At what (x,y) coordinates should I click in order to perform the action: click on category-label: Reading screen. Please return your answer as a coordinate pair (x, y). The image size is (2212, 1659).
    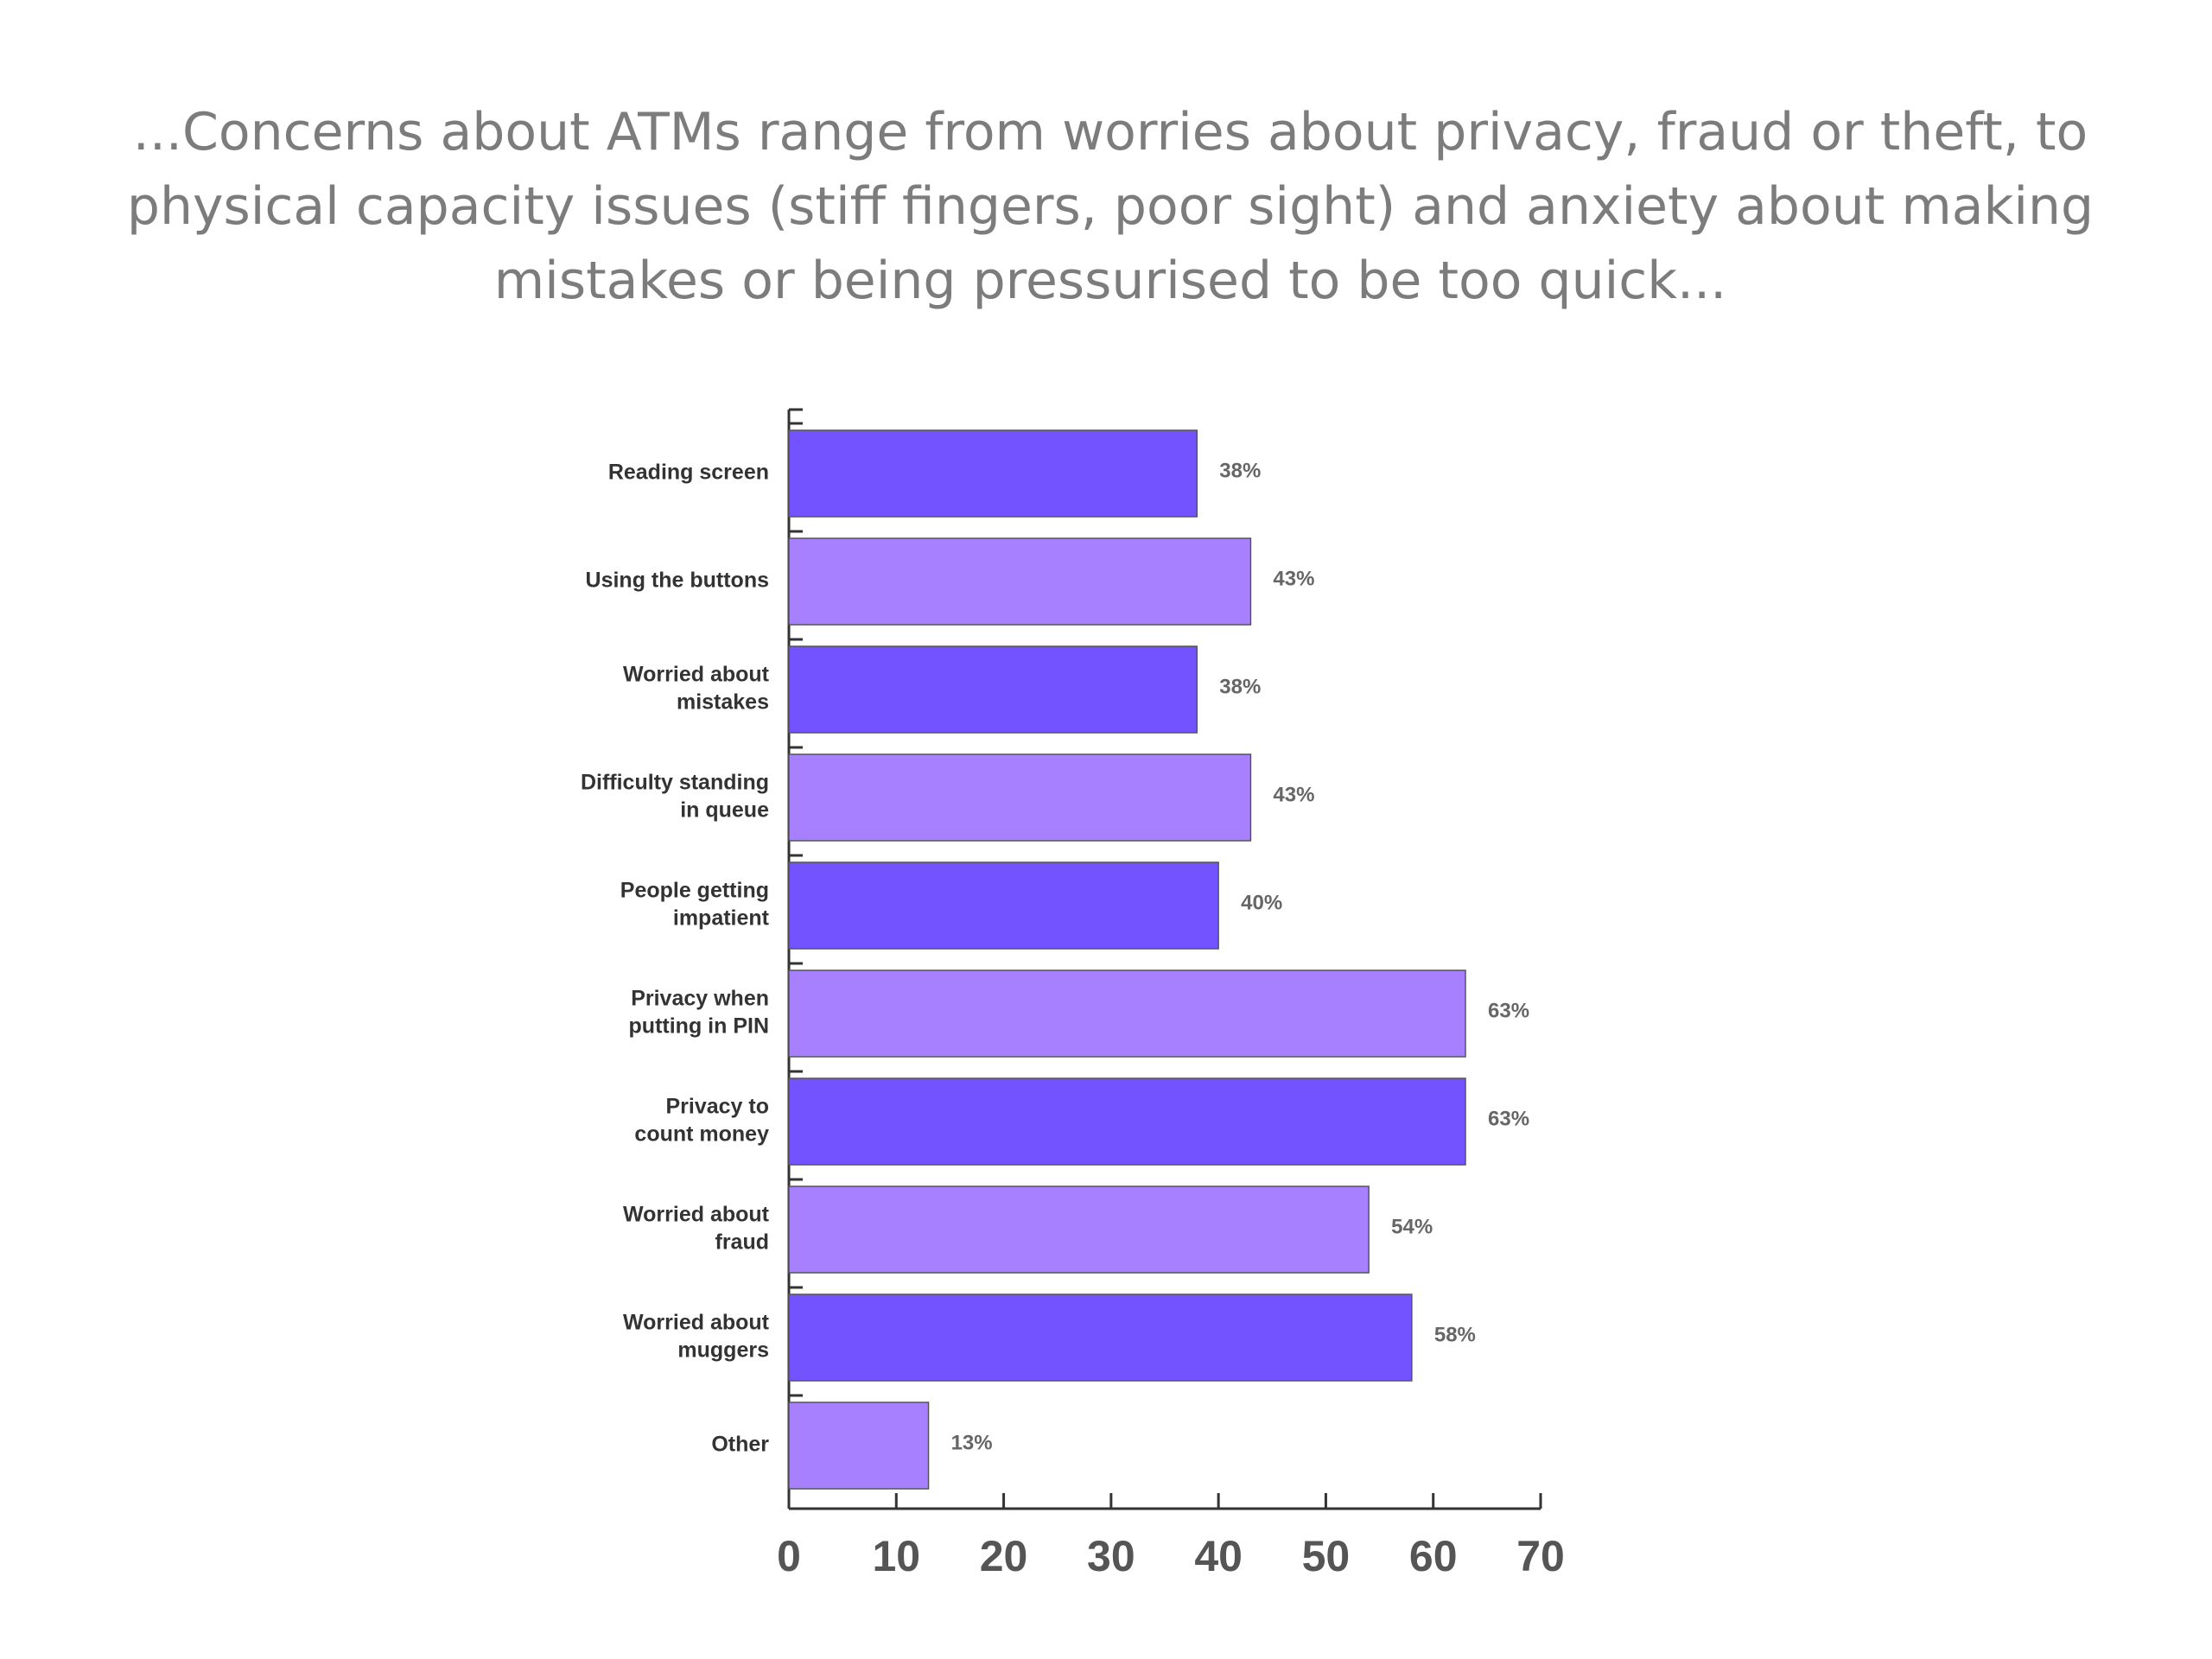
    Looking at the image, I should click on (688, 473).